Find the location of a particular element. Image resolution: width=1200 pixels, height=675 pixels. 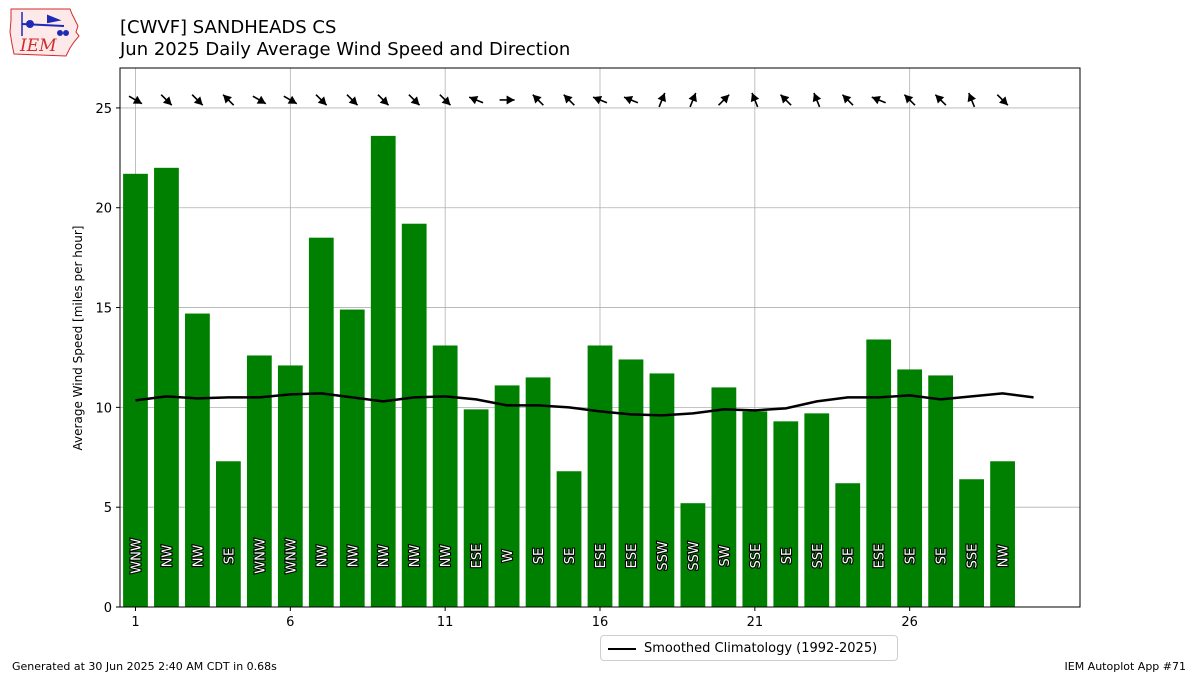

climatology-series is located at coordinates (584, 404).